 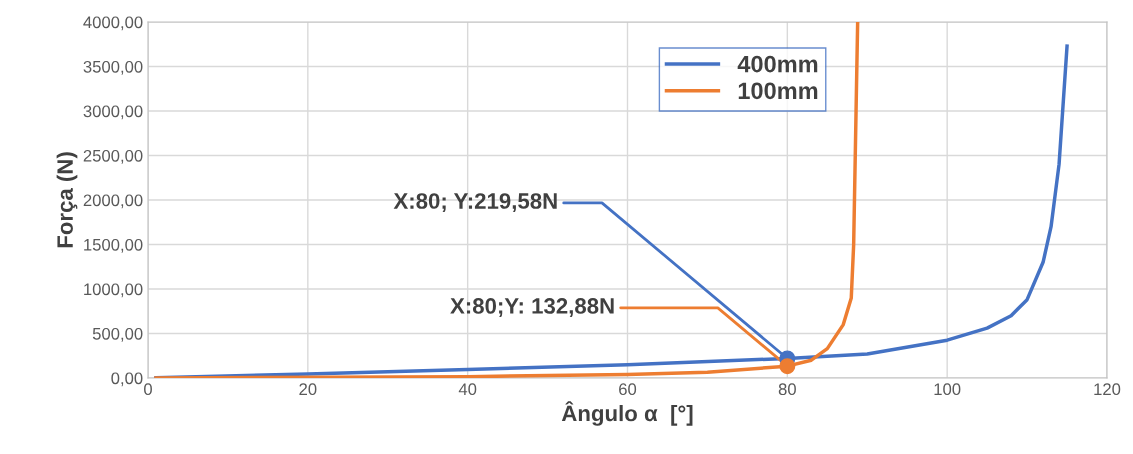 What do you see at coordinates (117, 334) in the screenshot?
I see `y-tick-label: 500,00` at bounding box center [117, 334].